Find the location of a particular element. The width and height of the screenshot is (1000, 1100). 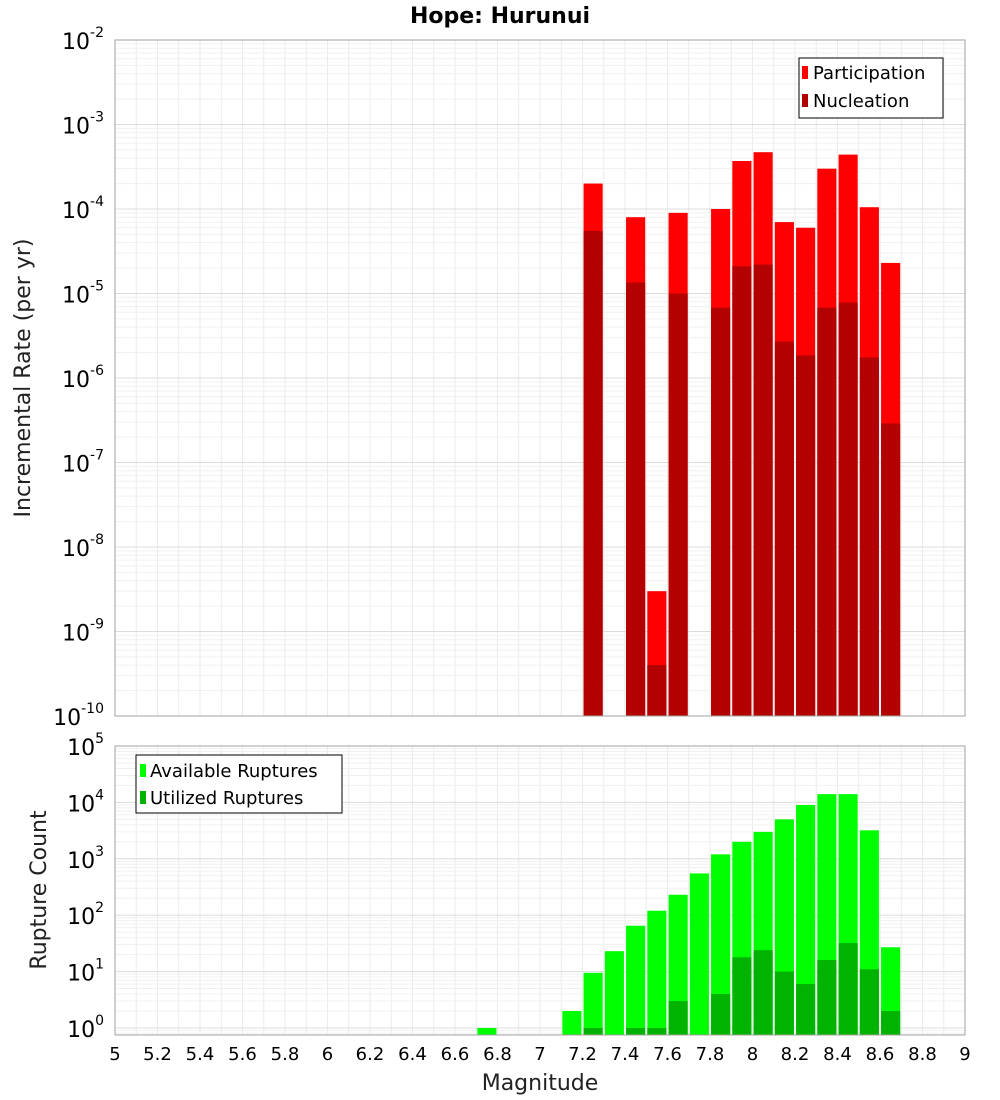

y-tick-label: 10⁵ is located at coordinates (85, 746).